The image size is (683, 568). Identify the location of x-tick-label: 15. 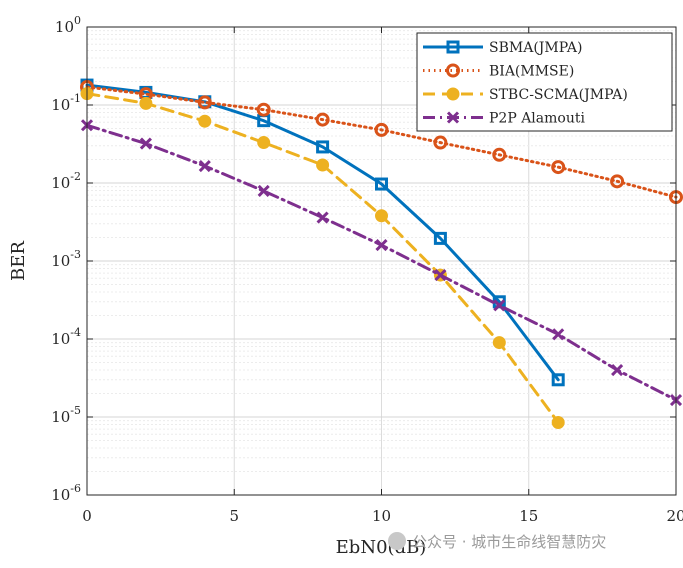
(528, 516).